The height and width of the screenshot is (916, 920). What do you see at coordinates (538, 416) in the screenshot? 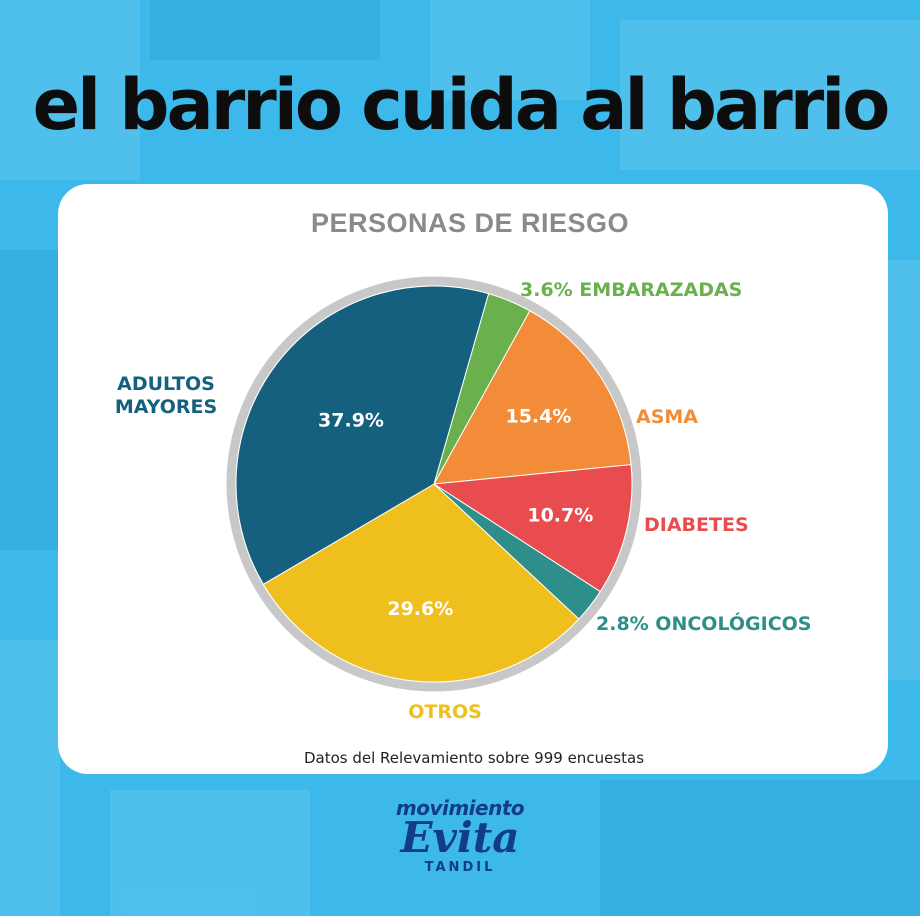
I see `slice-value-label: 15.4%` at bounding box center [538, 416].